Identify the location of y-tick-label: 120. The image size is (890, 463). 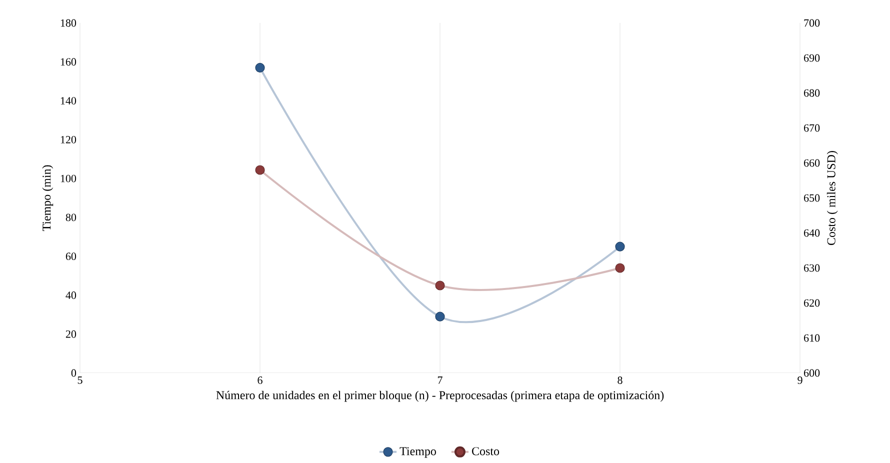
(68, 140).